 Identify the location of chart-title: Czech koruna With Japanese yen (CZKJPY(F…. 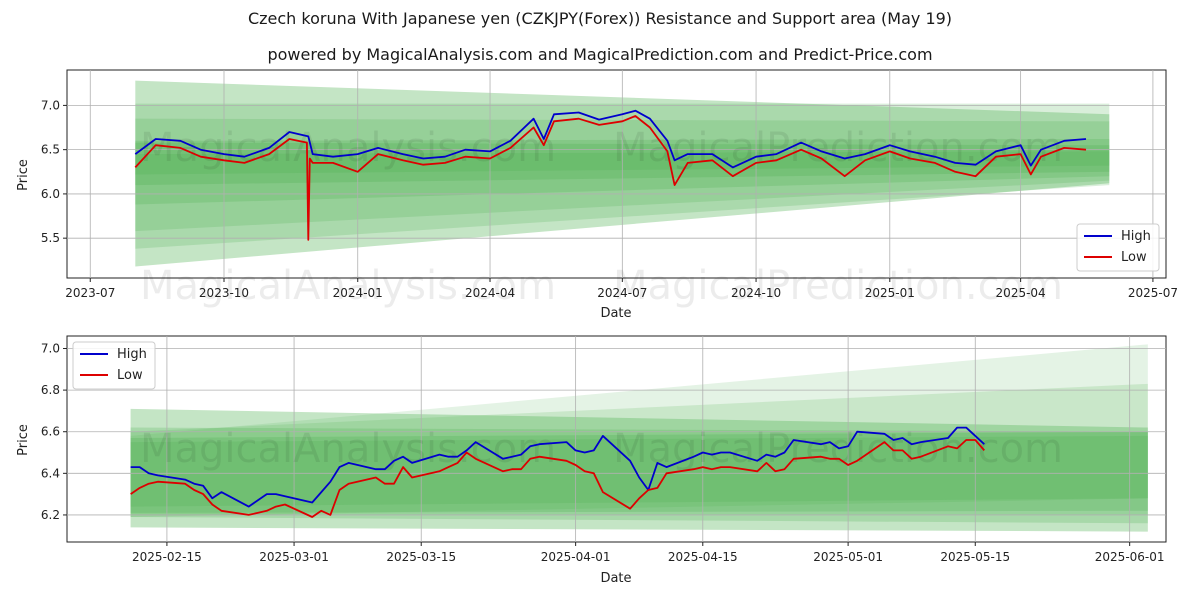
(600, 18).